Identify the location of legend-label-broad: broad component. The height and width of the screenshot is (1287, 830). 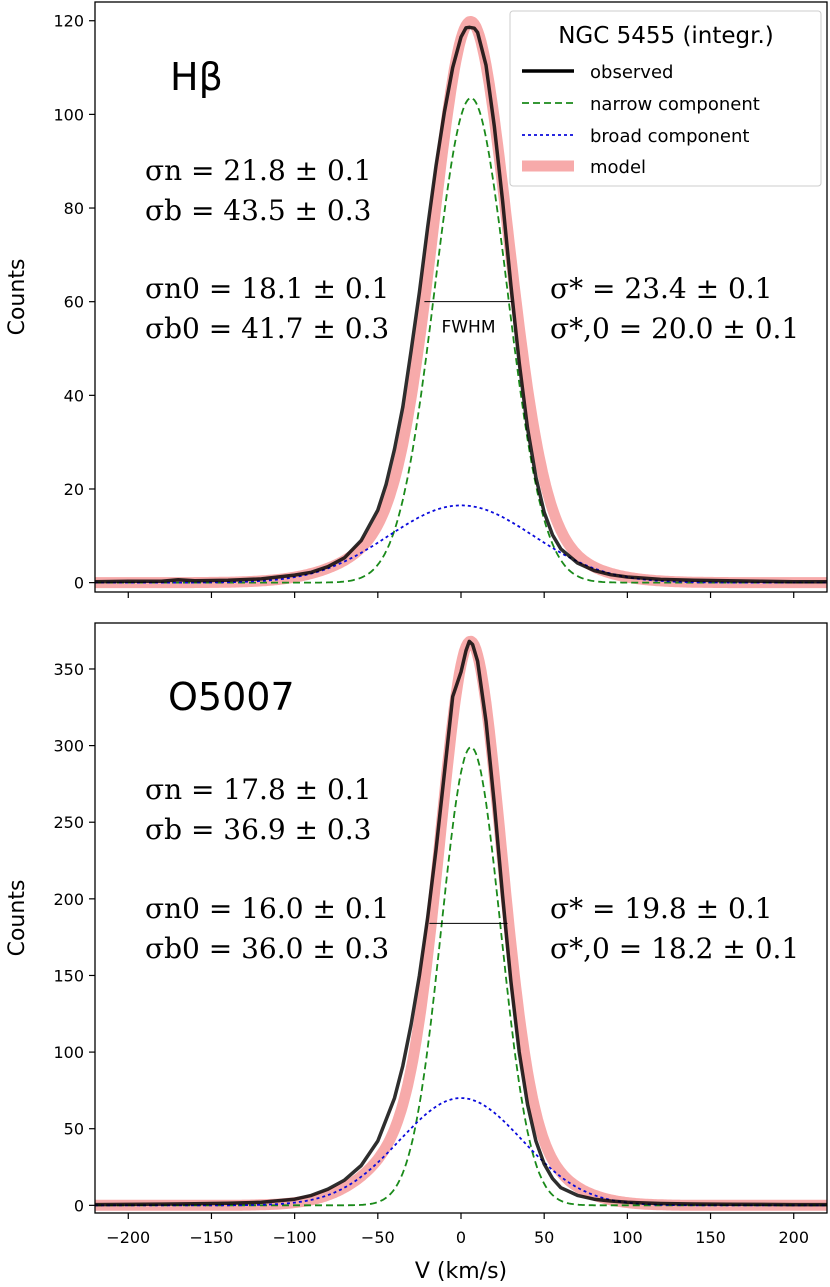
(669, 136).